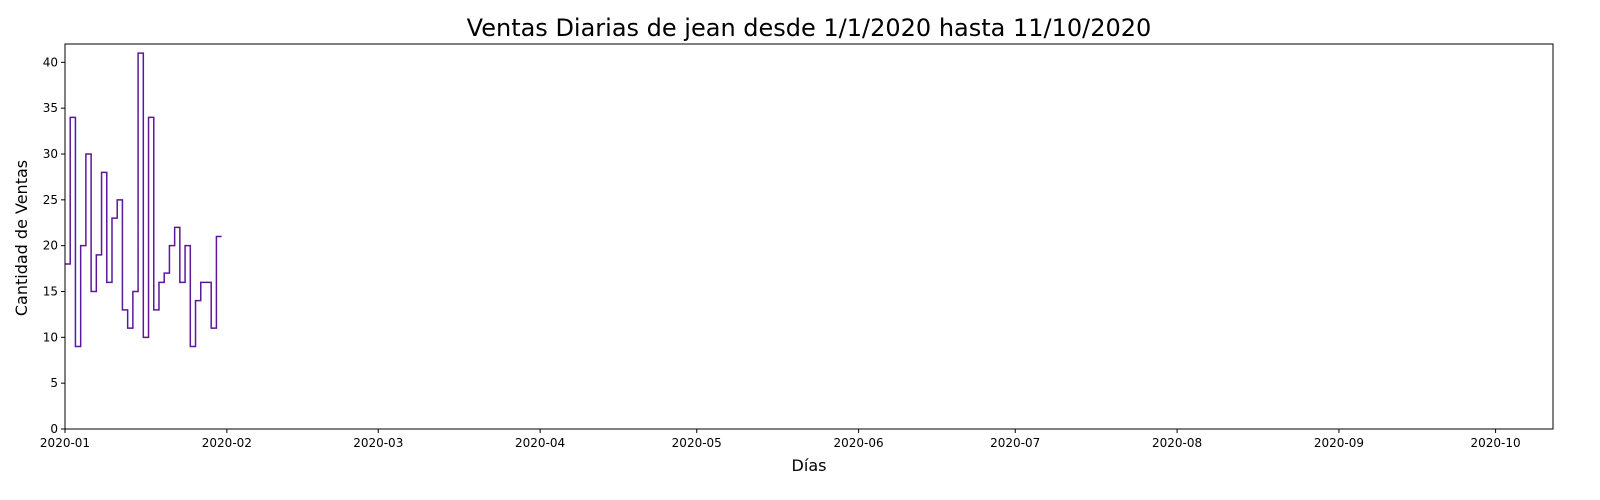  I want to click on y-tick-label: 40, so click(50, 62).